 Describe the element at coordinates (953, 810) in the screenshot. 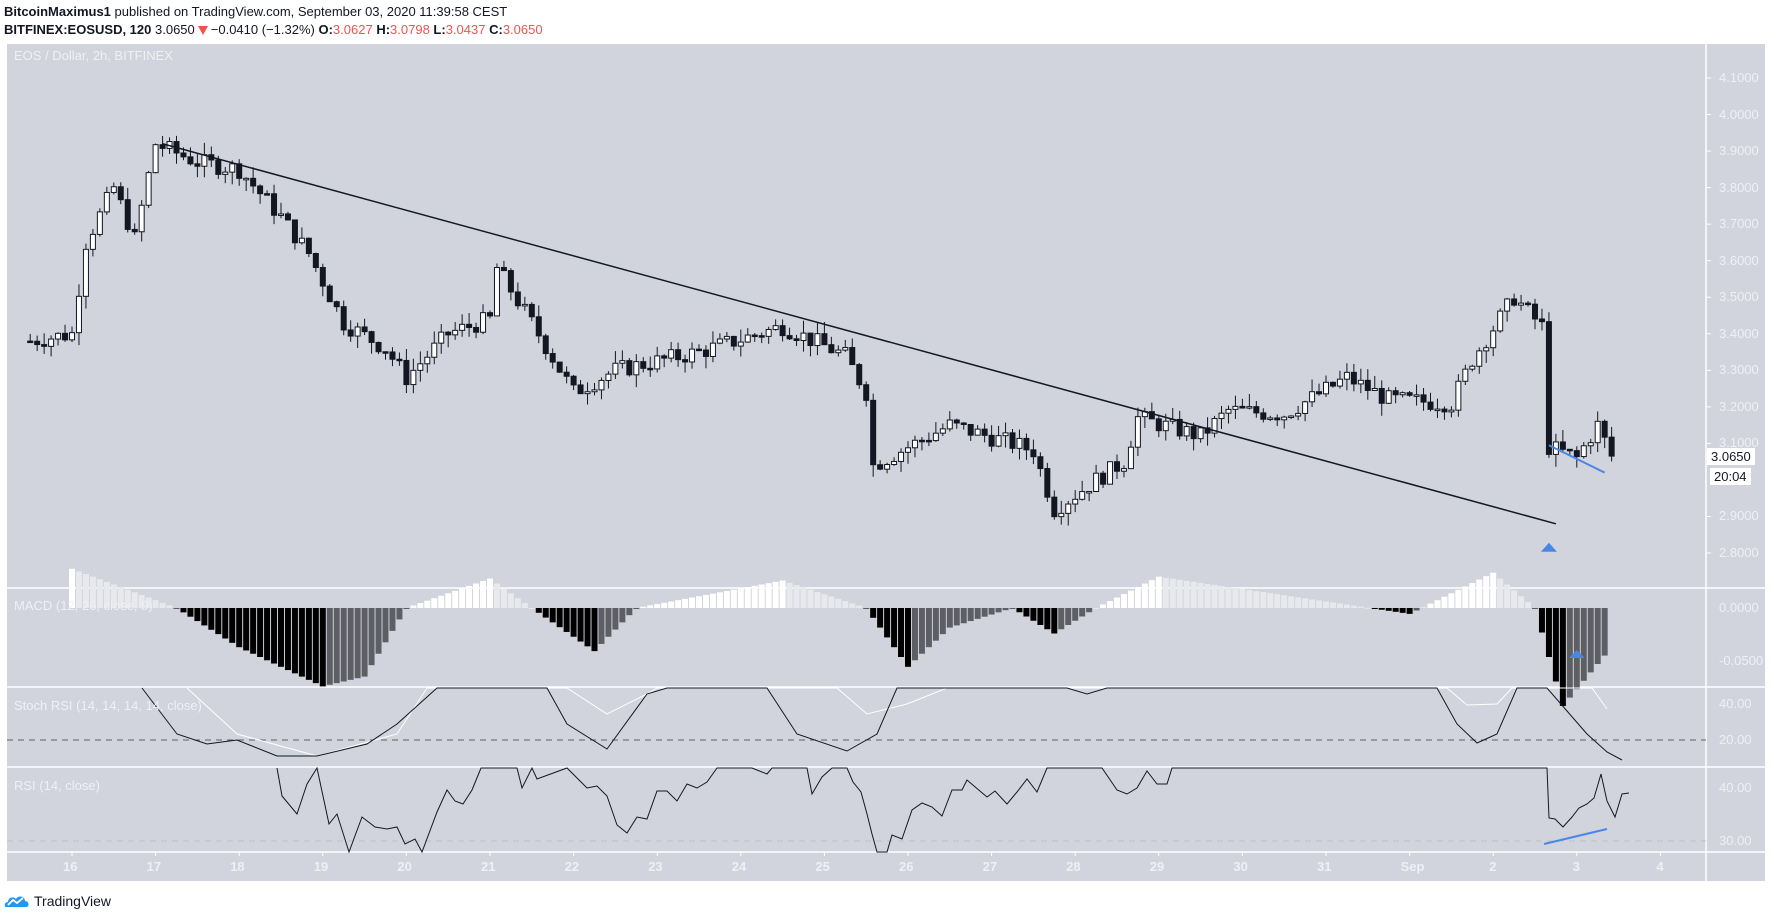

I see `rsi-line` at that location.